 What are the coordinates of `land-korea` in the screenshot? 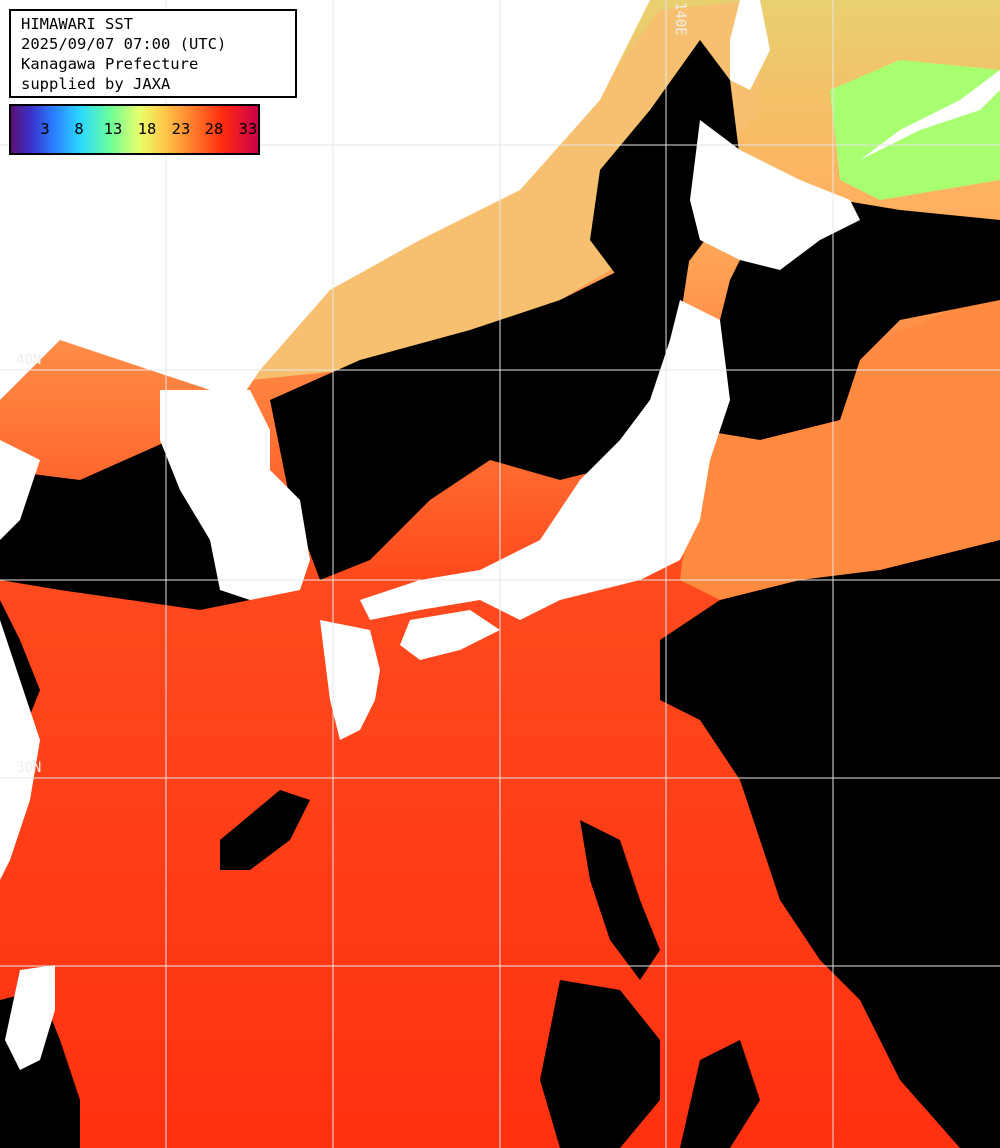 It's located at (235, 495).